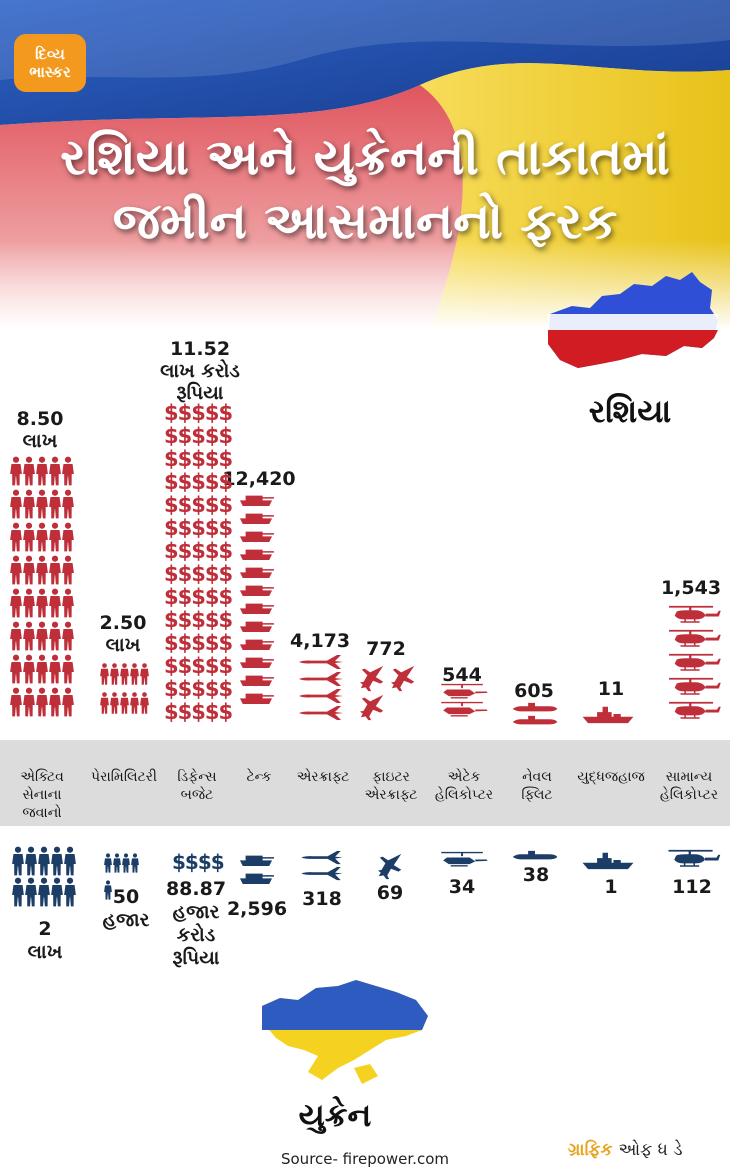 This screenshot has height=1171, width=730. I want to click on category-fighter-aircraft: ફાઇટર એરક્રાફ્ટ, so click(391, 786).